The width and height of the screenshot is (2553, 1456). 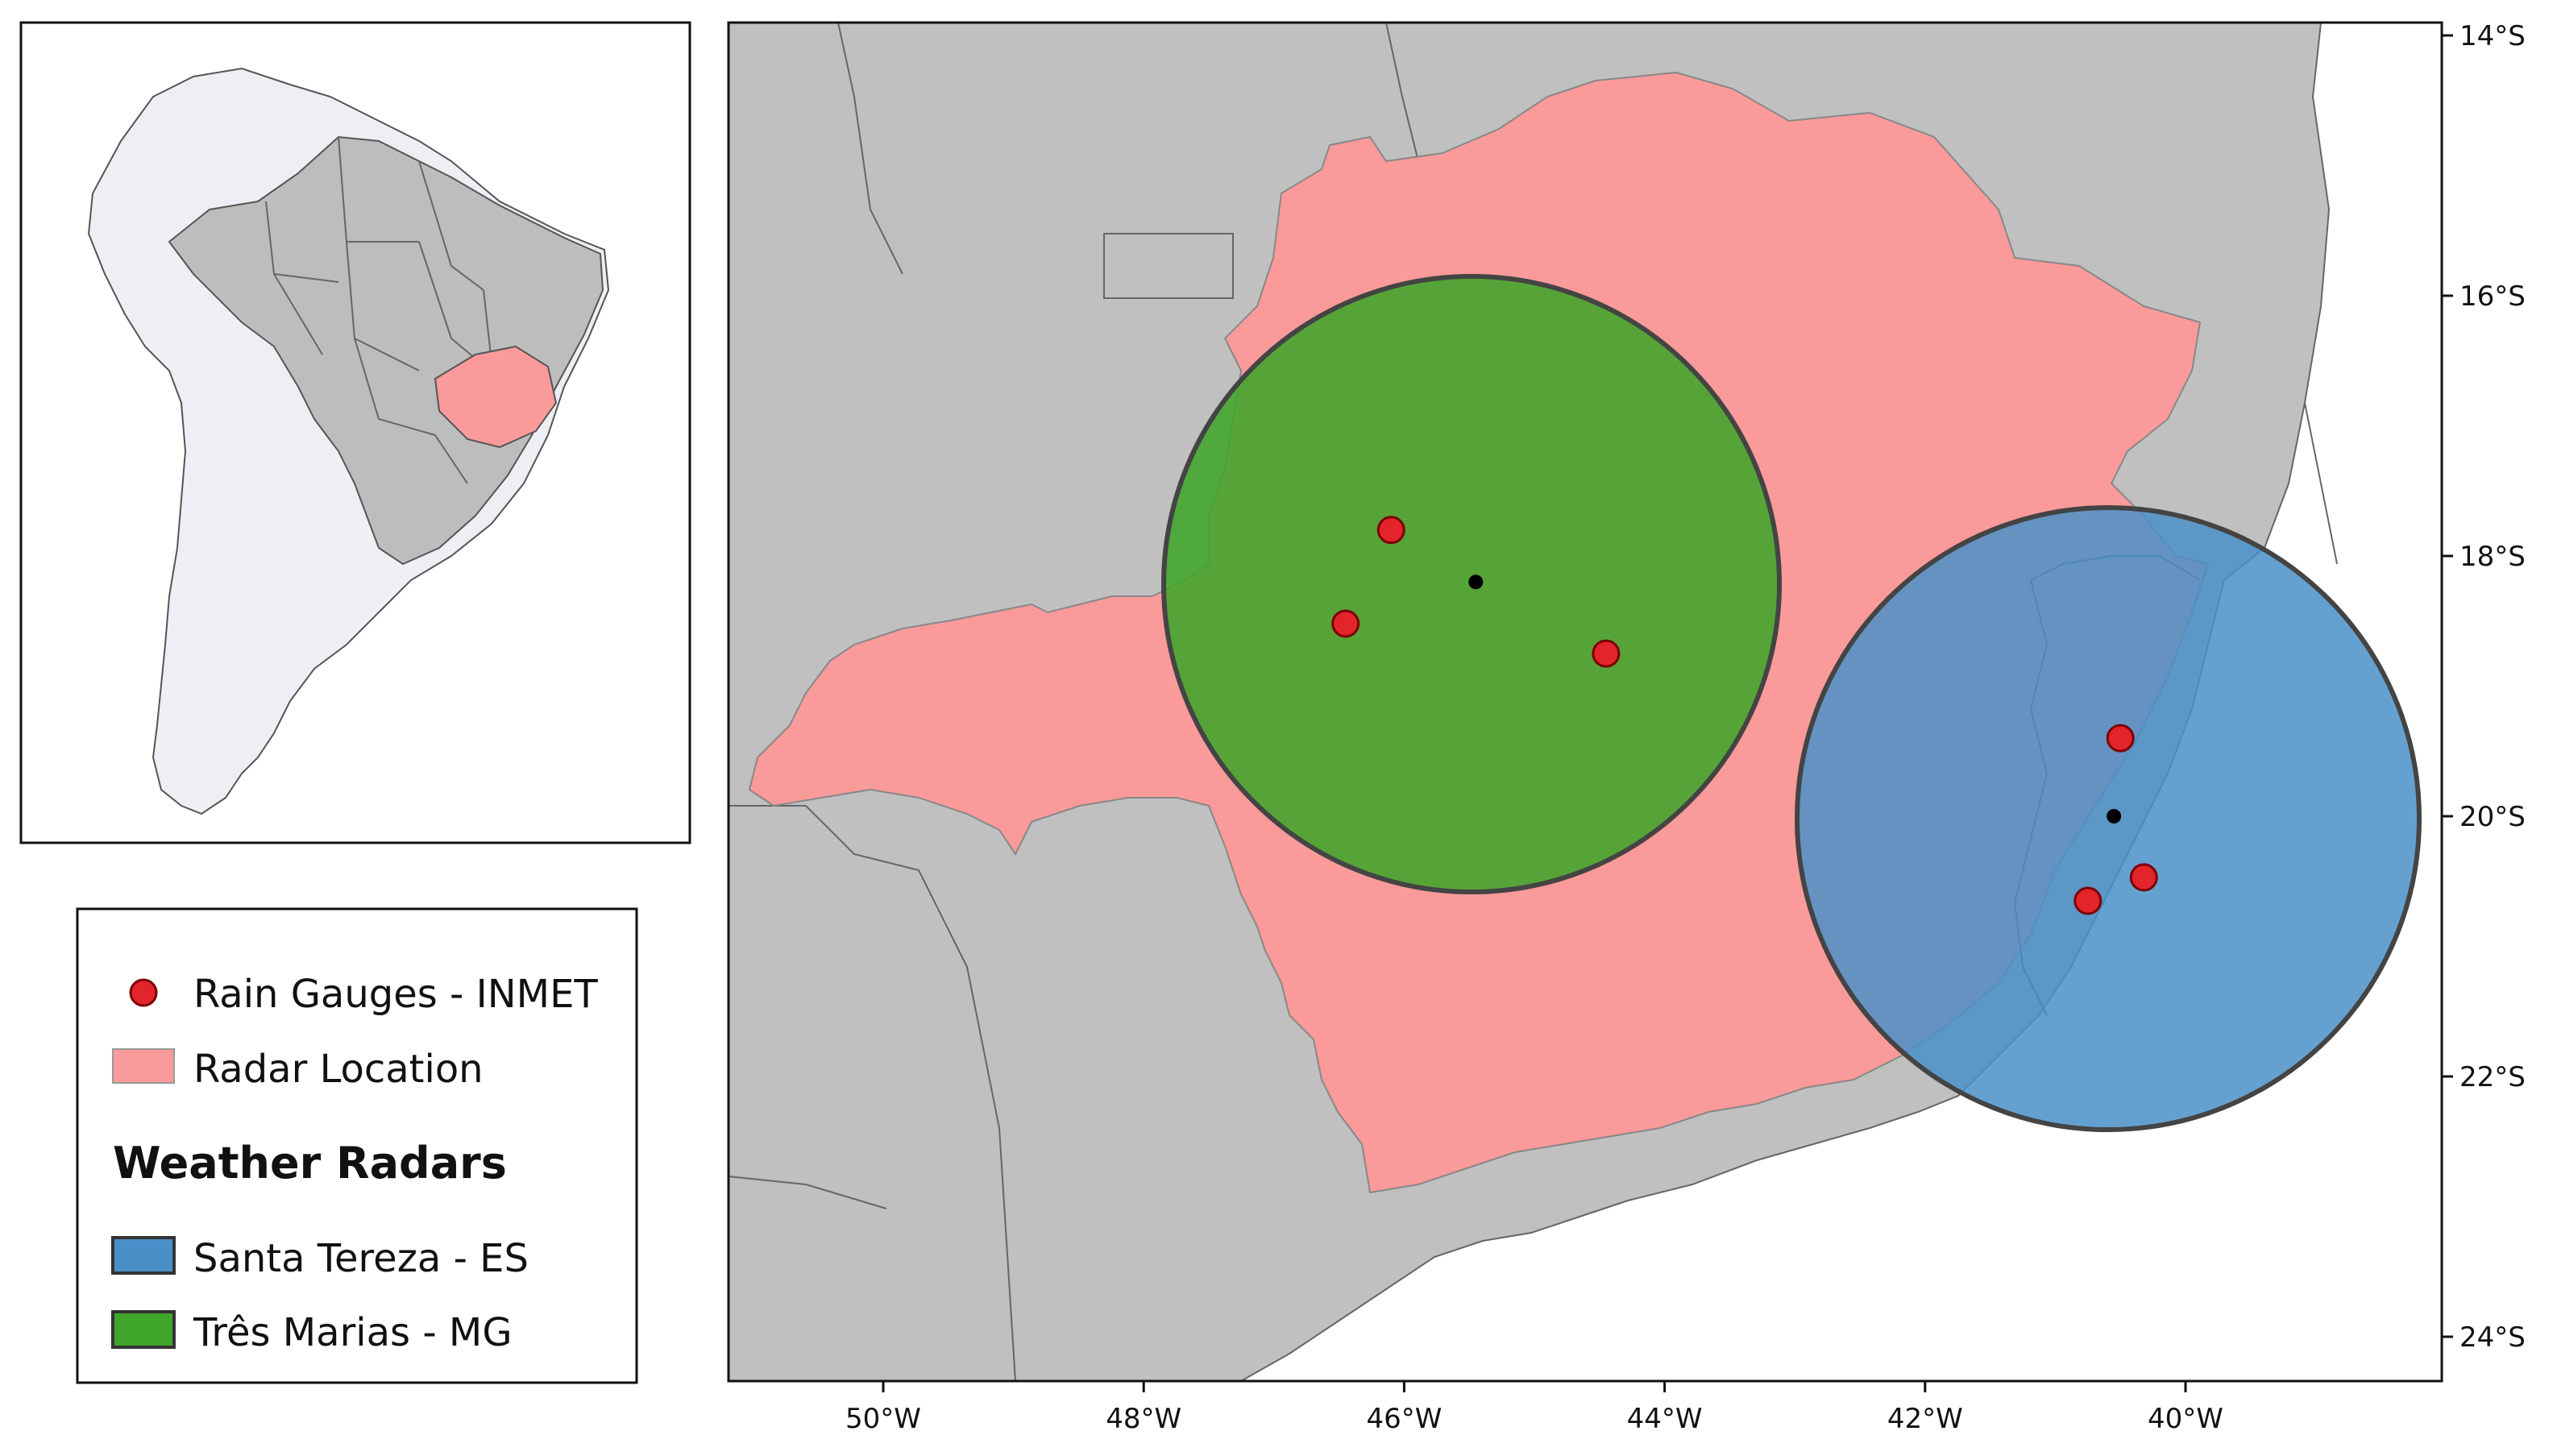 I want to click on weather-radars-title: Weather Radars, so click(x=310, y=1163).